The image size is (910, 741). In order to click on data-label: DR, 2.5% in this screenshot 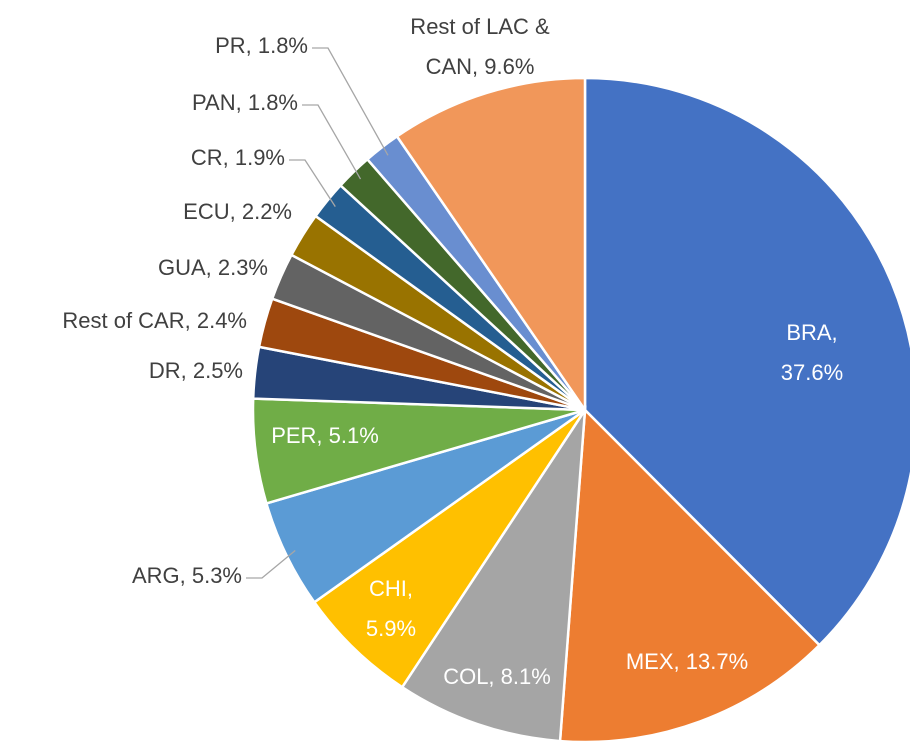, I will do `click(195, 370)`.